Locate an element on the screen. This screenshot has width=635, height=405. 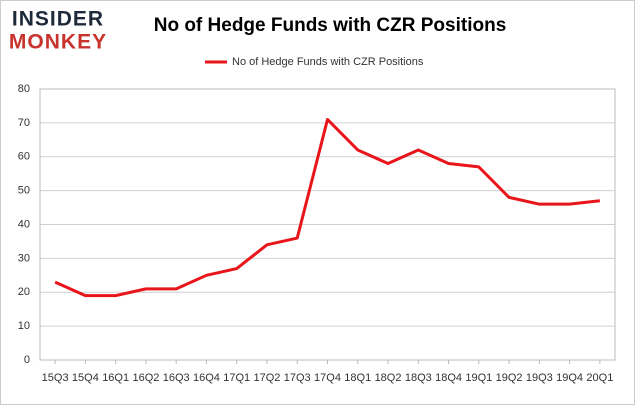
y-tick-label: 20 is located at coordinates (24, 292).